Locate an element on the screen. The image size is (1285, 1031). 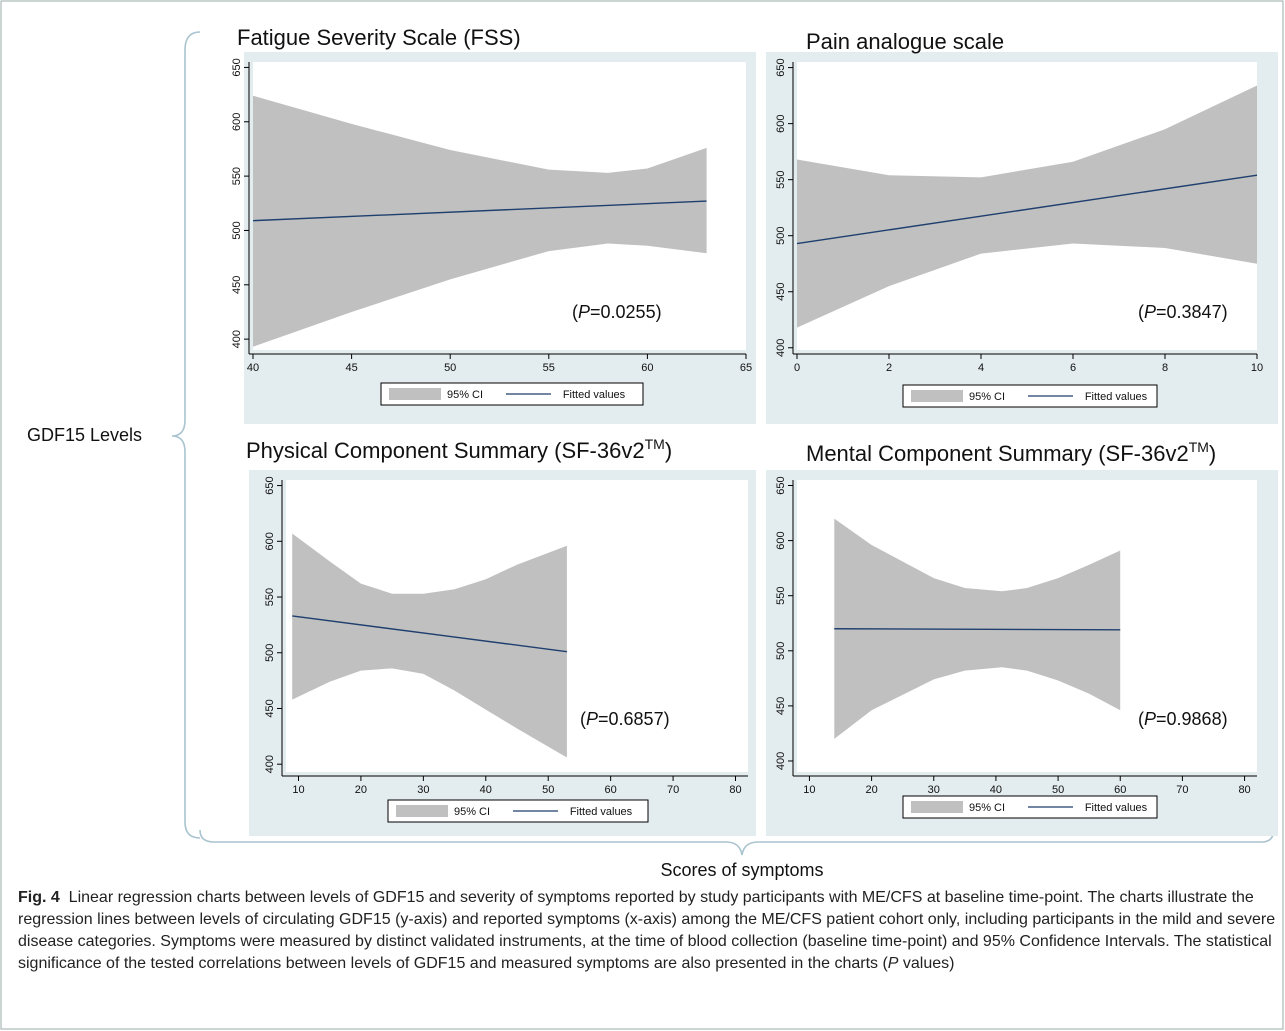
x-group-brace is located at coordinates (737, 841).